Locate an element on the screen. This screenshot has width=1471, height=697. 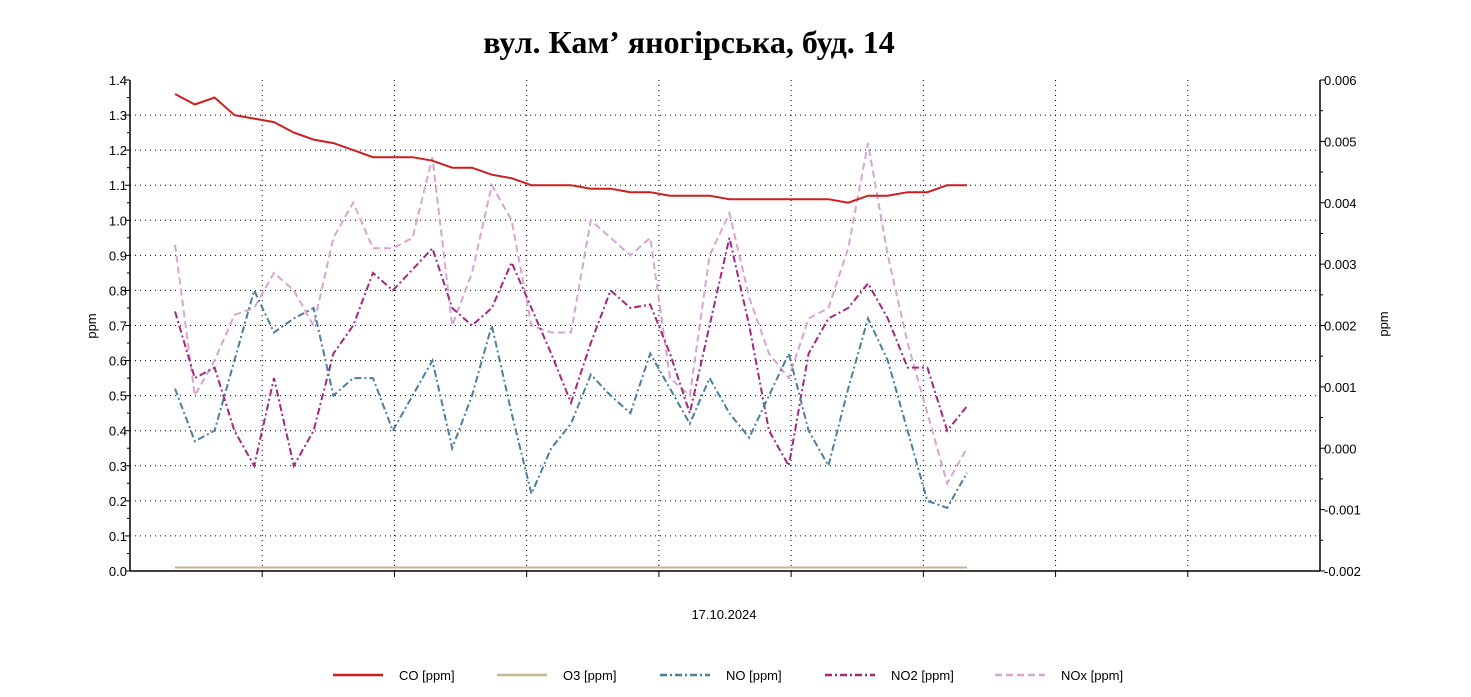
legend-label: NO2 [ppm] is located at coordinates (922, 675).